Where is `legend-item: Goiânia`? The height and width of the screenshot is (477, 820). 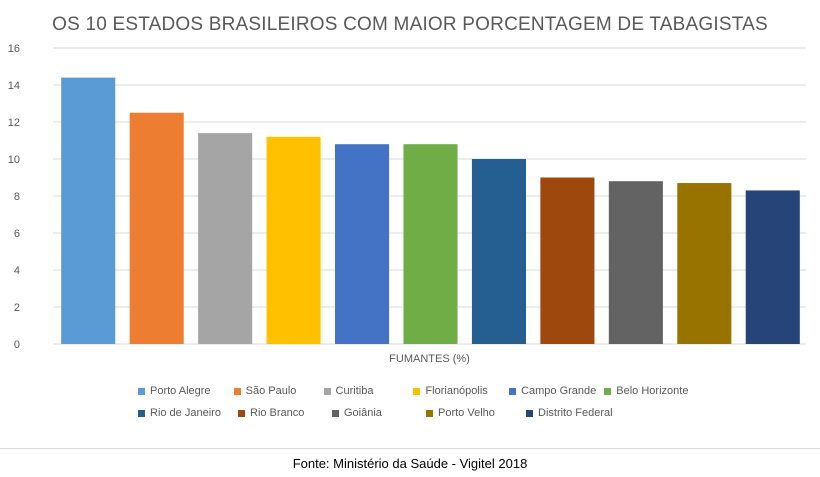
legend-item: Goiânia is located at coordinates (375, 413).